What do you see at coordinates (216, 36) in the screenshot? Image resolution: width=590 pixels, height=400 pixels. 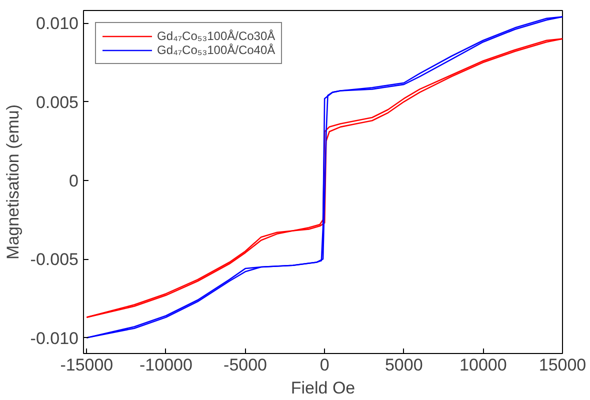 I see `legend-label: Gd₄₇Co₅₃100Å/Co30Å` at bounding box center [216, 36].